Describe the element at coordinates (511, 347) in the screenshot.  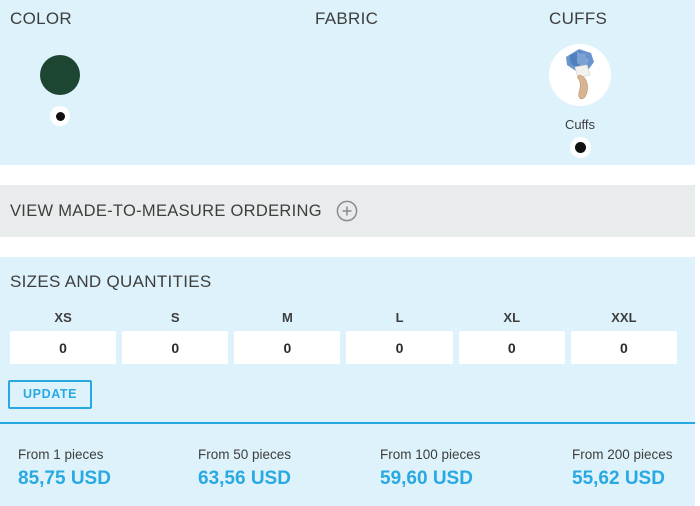
I see `quantity-input-xl` at that location.